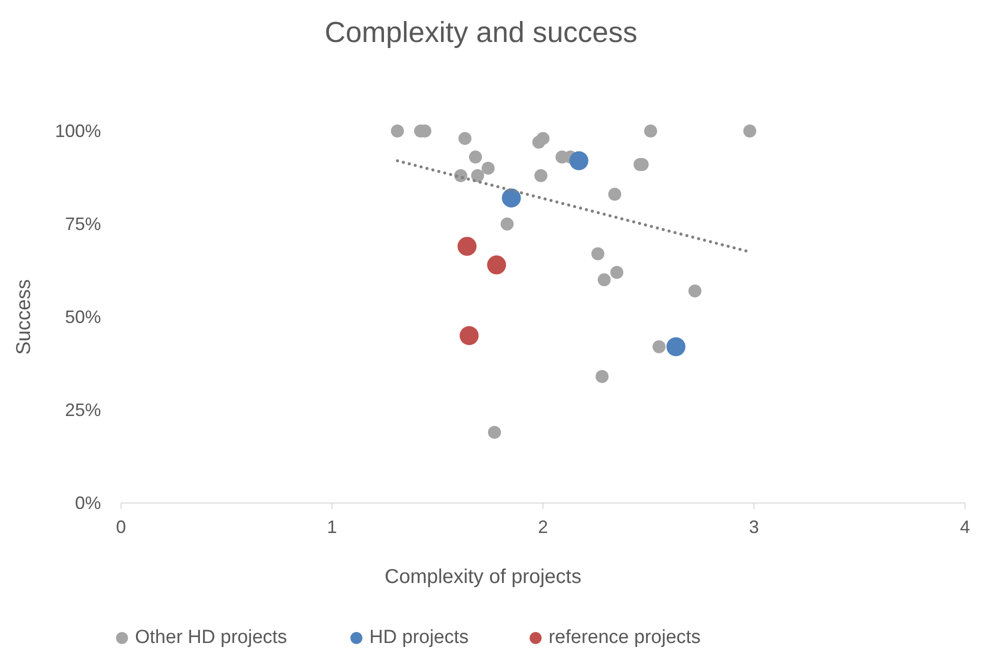 This screenshot has width=987, height=654. Describe the element at coordinates (121, 527) in the screenshot. I see `x-tick-label: 0` at that location.